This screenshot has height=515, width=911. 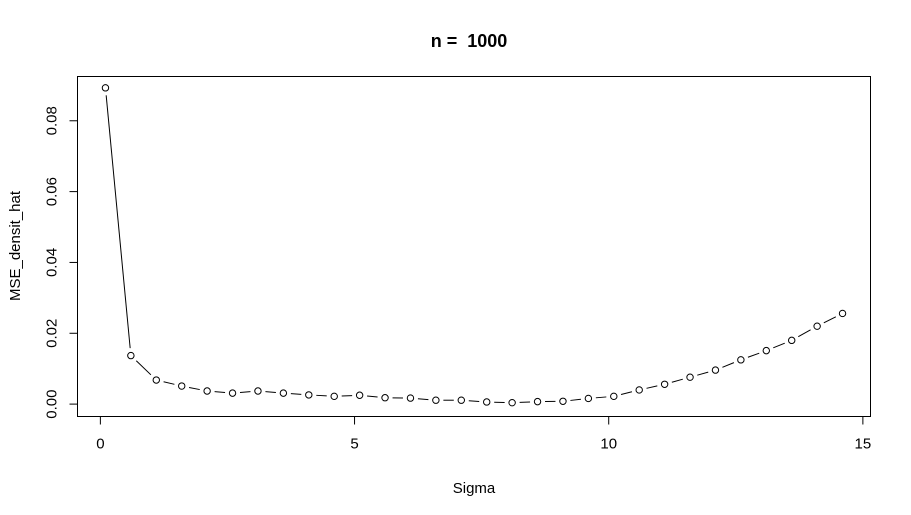 I want to click on y-axis: 0.00 0.02 0.04 0.06 0.08, so click(x=61, y=262).